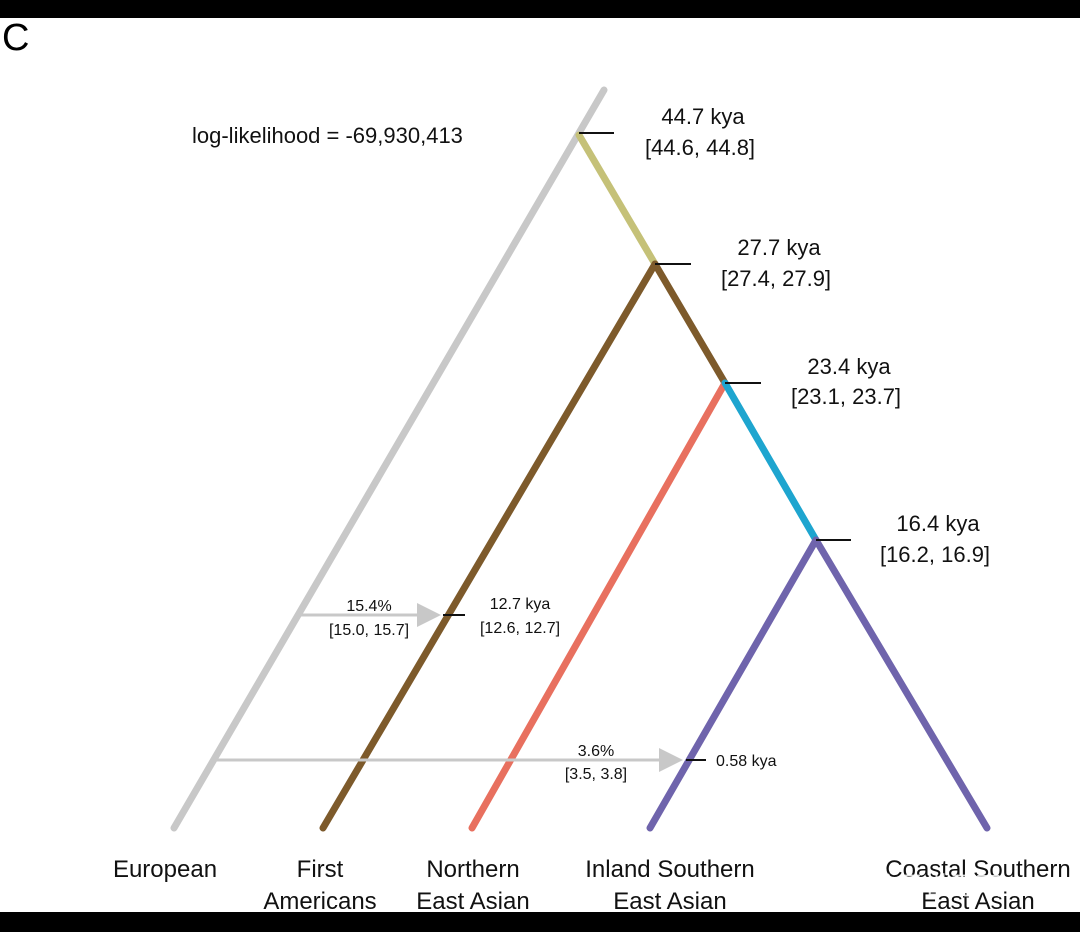 This screenshot has height=932, width=1080. What do you see at coordinates (669, 900) in the screenshot?
I see `leaf-inland-southern-line2: East Asian` at bounding box center [669, 900].